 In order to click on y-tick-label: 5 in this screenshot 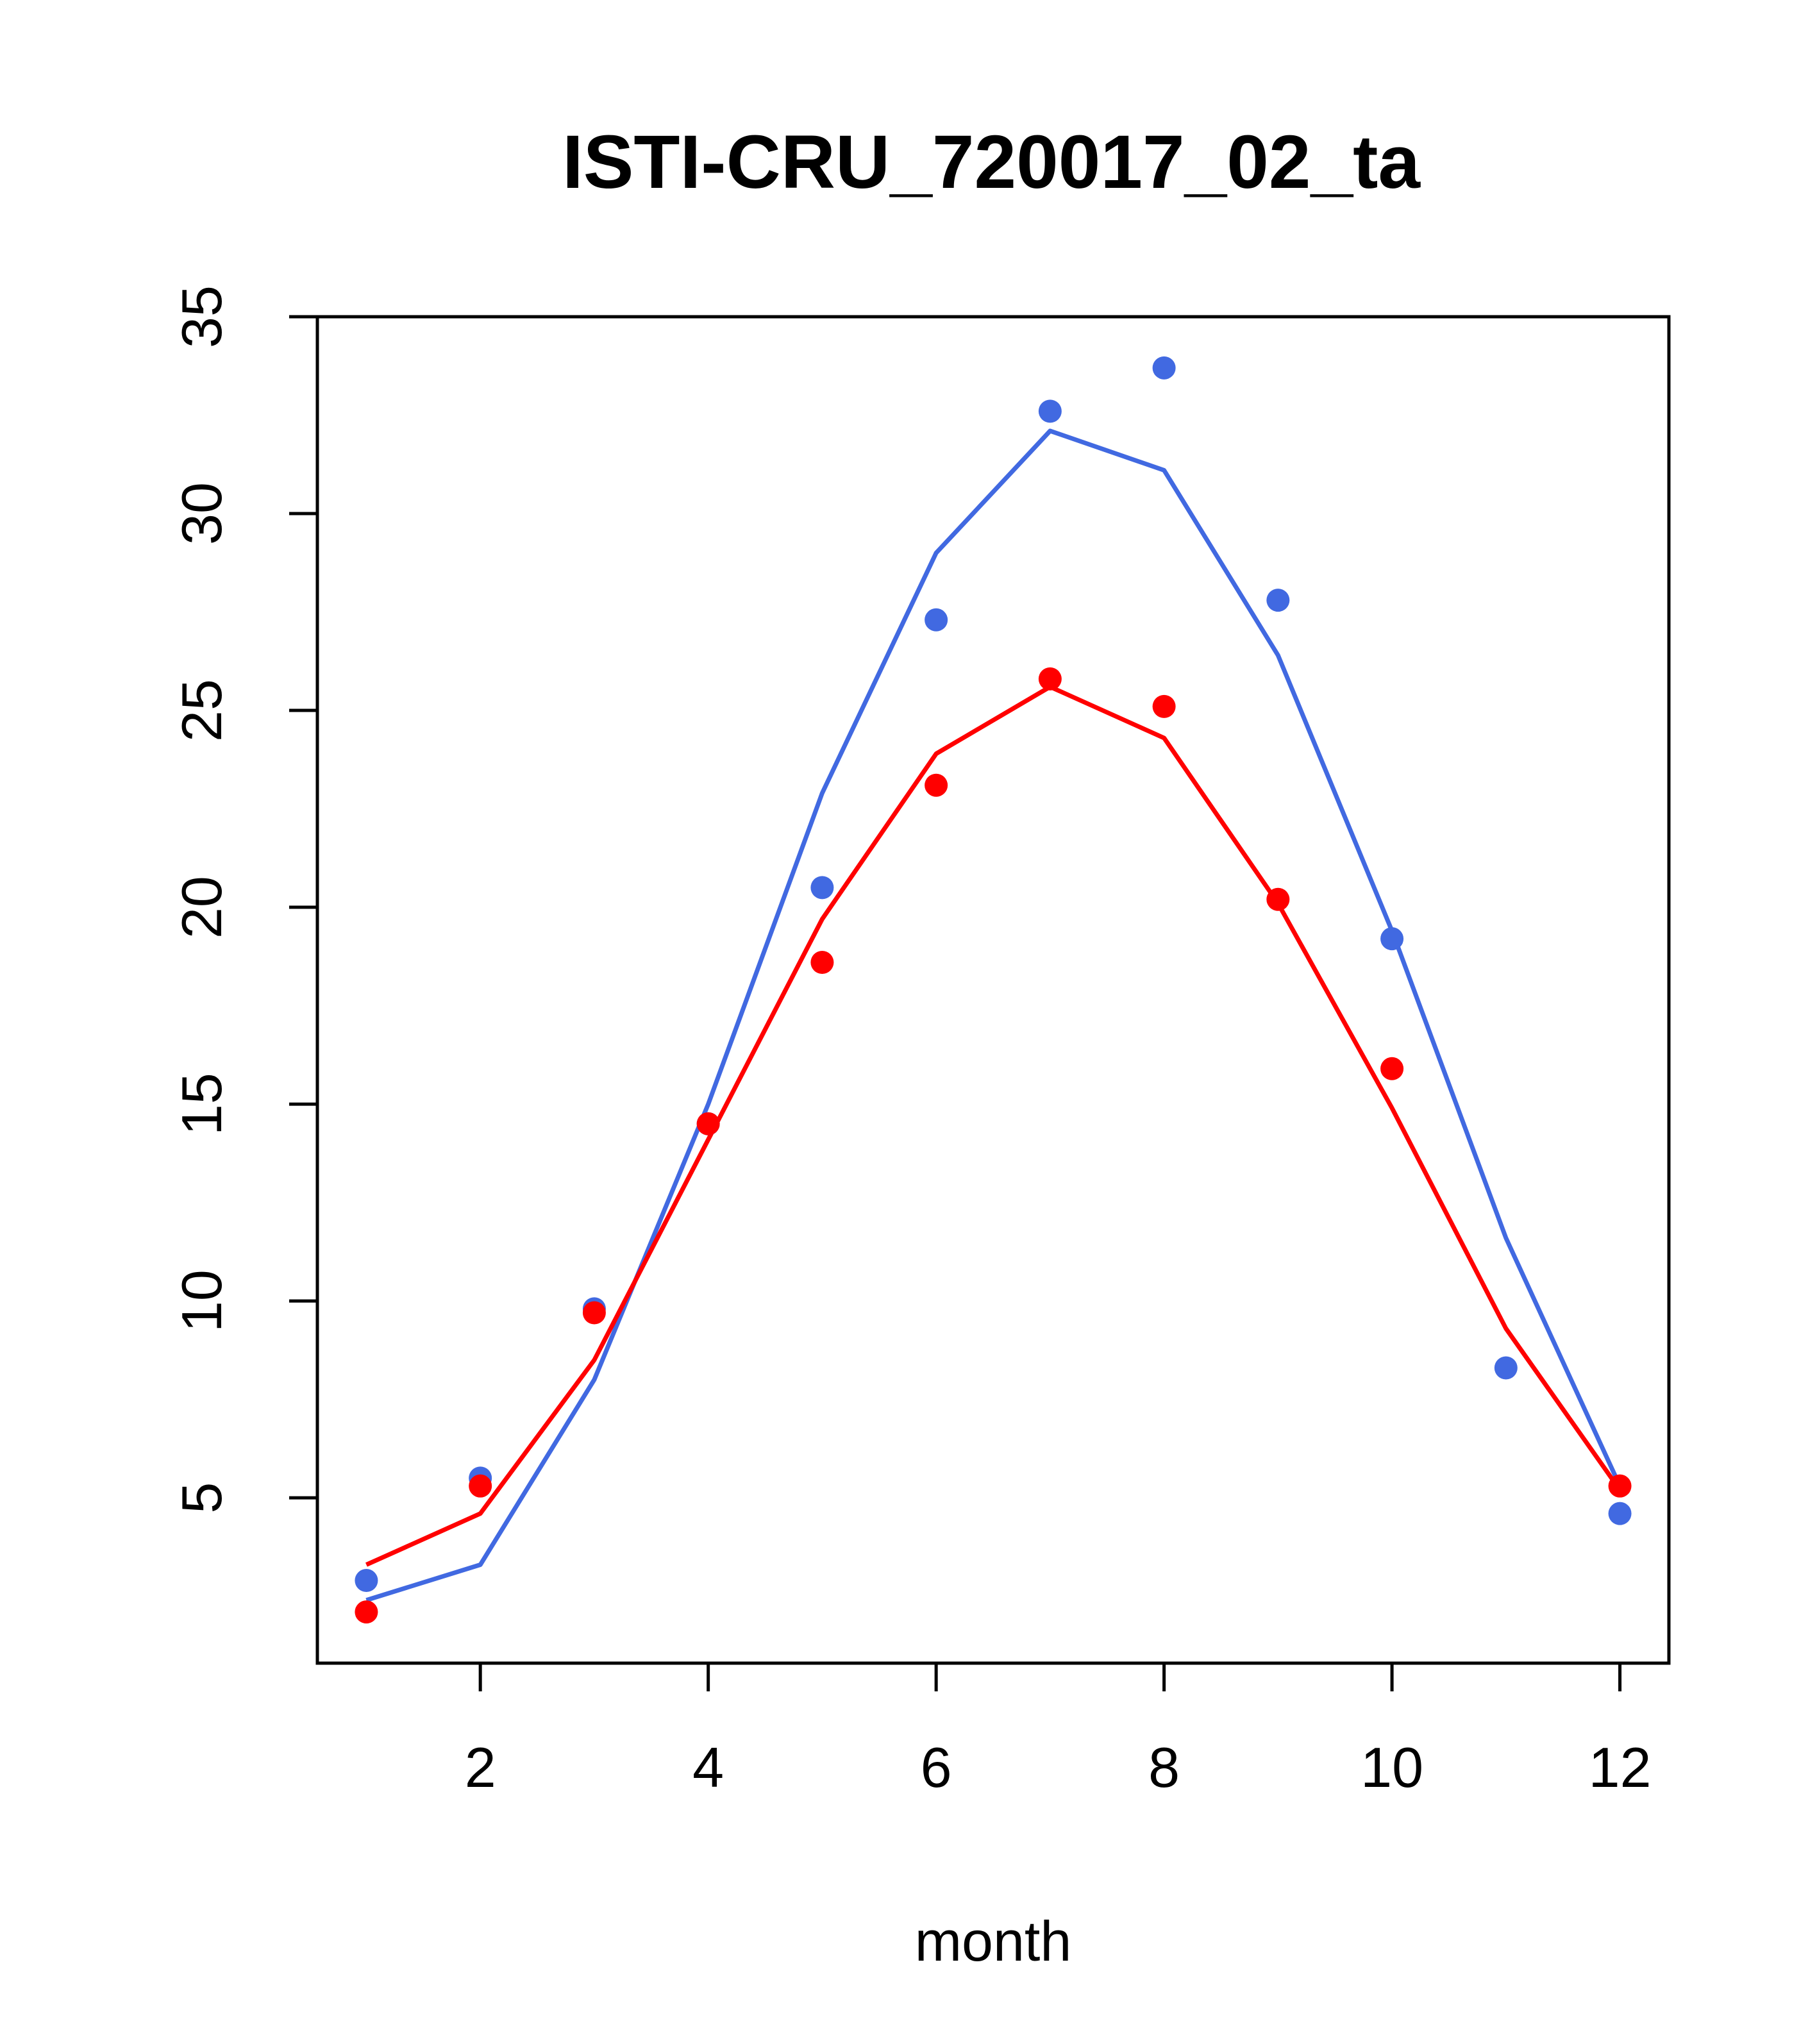, I will do `click(201, 1498)`.